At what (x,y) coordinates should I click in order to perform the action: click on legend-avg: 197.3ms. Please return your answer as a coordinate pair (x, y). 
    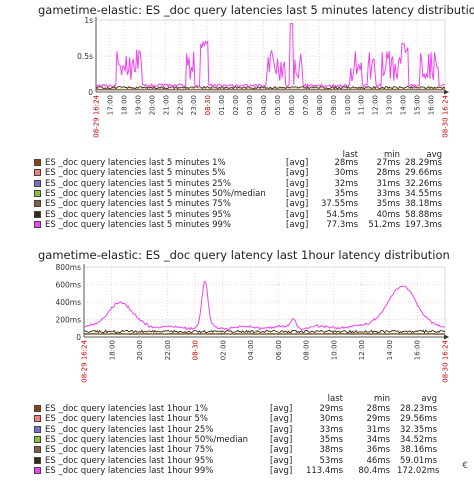
    Looking at the image, I should click on (423, 224).